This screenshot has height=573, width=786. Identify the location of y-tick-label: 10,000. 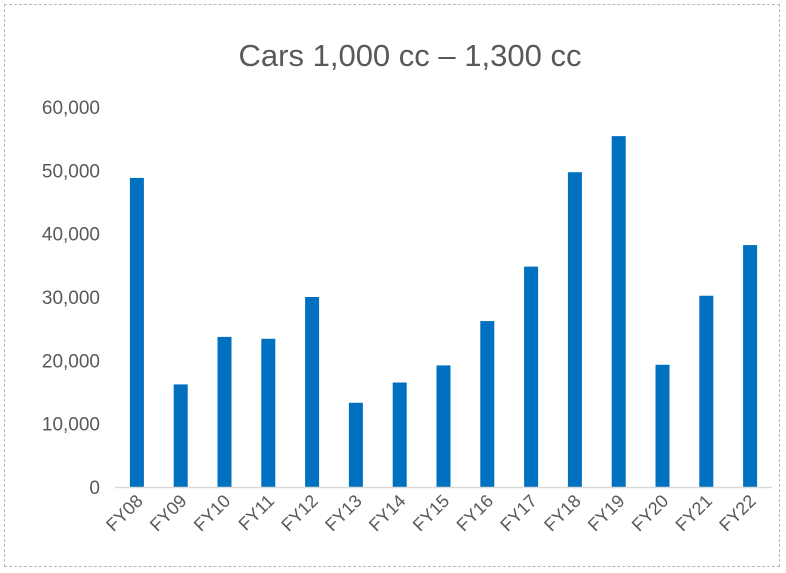
(71, 425).